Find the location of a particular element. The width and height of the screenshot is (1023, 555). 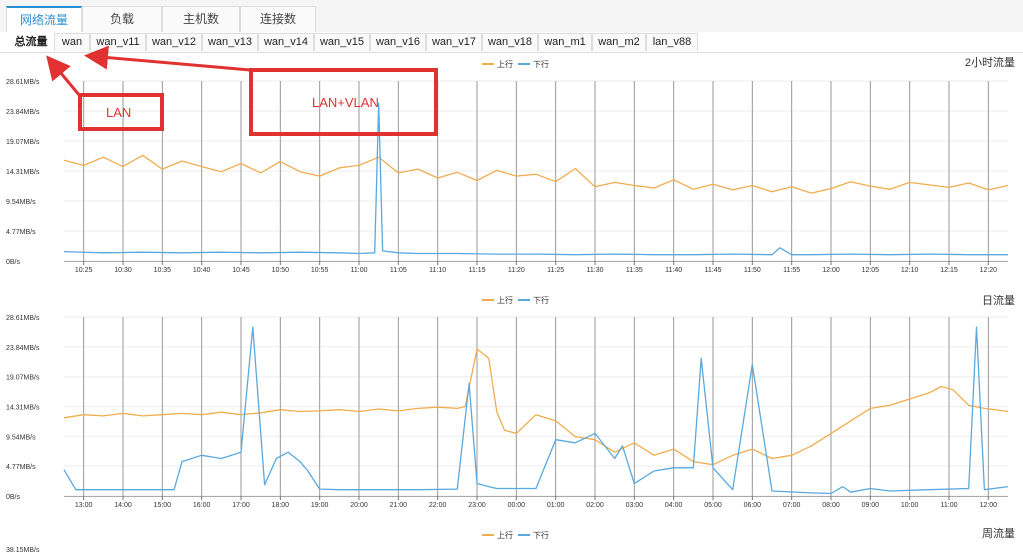

subtab-wan: wan is located at coordinates (72, 42).